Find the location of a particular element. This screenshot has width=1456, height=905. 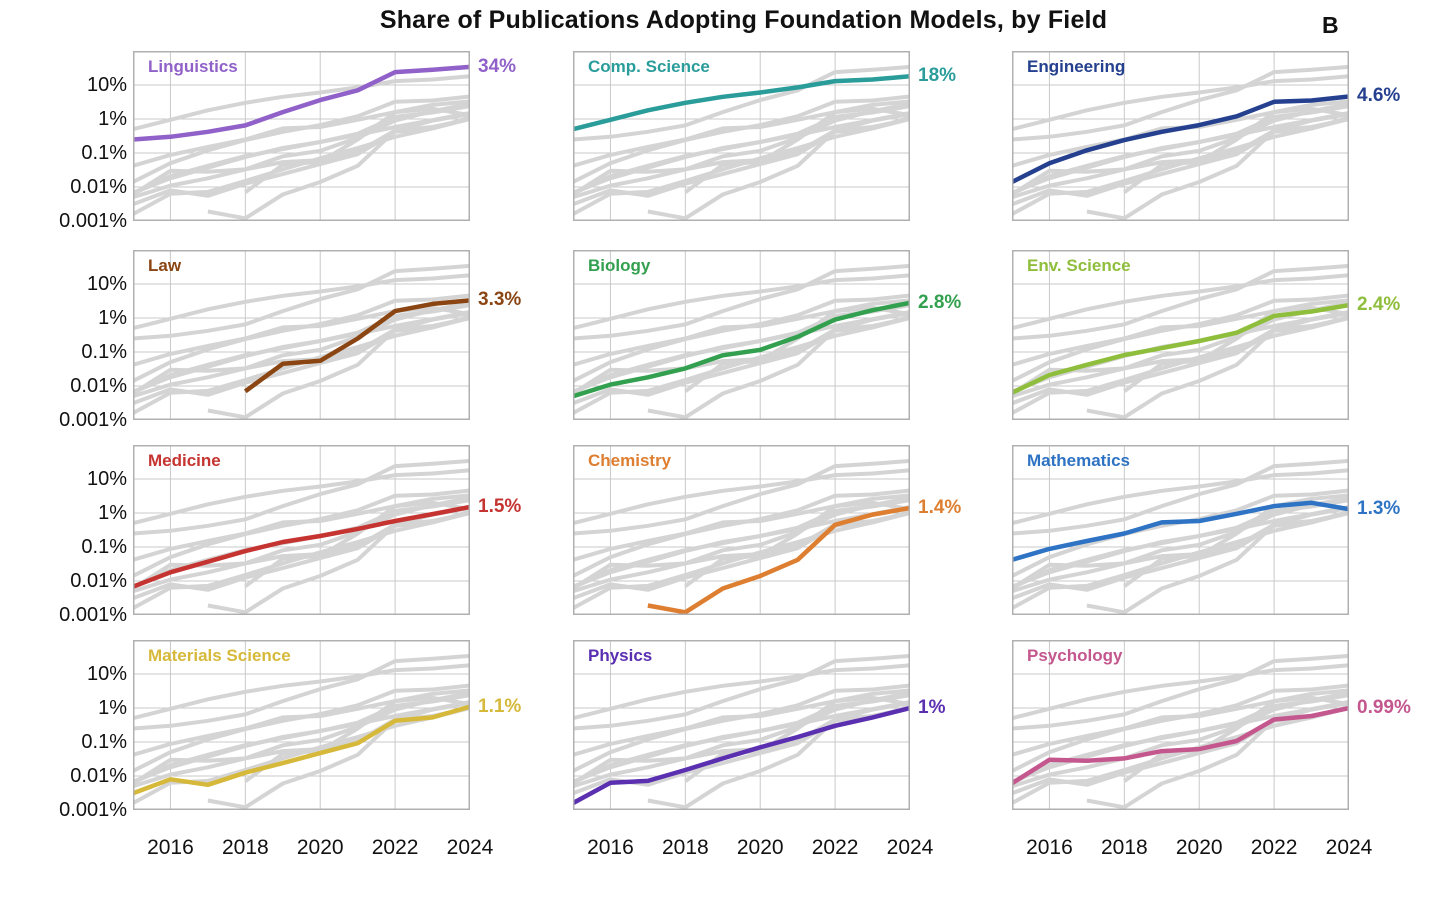

panel-law is located at coordinates (301, 335).